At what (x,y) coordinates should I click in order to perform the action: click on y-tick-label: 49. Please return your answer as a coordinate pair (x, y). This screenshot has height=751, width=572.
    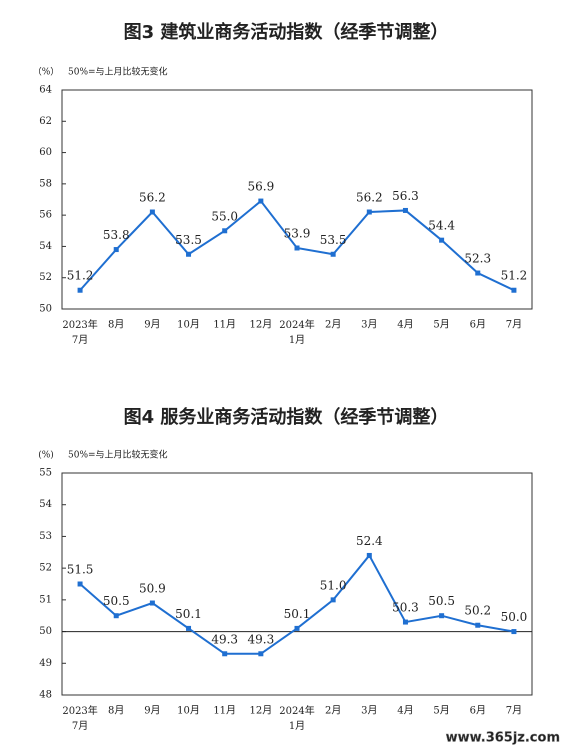
    Looking at the image, I should click on (45, 663).